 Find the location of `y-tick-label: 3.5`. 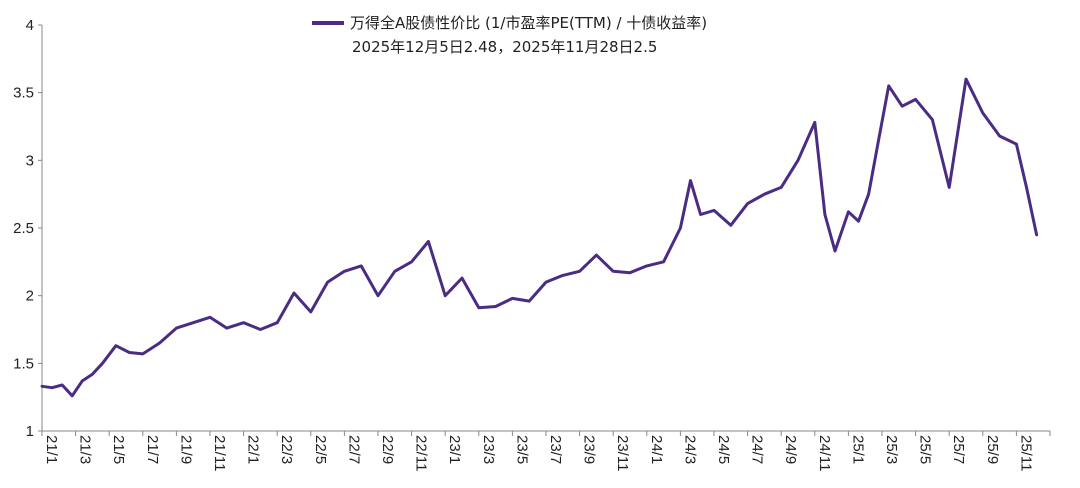

y-tick-label: 3.5 is located at coordinates (23, 93).